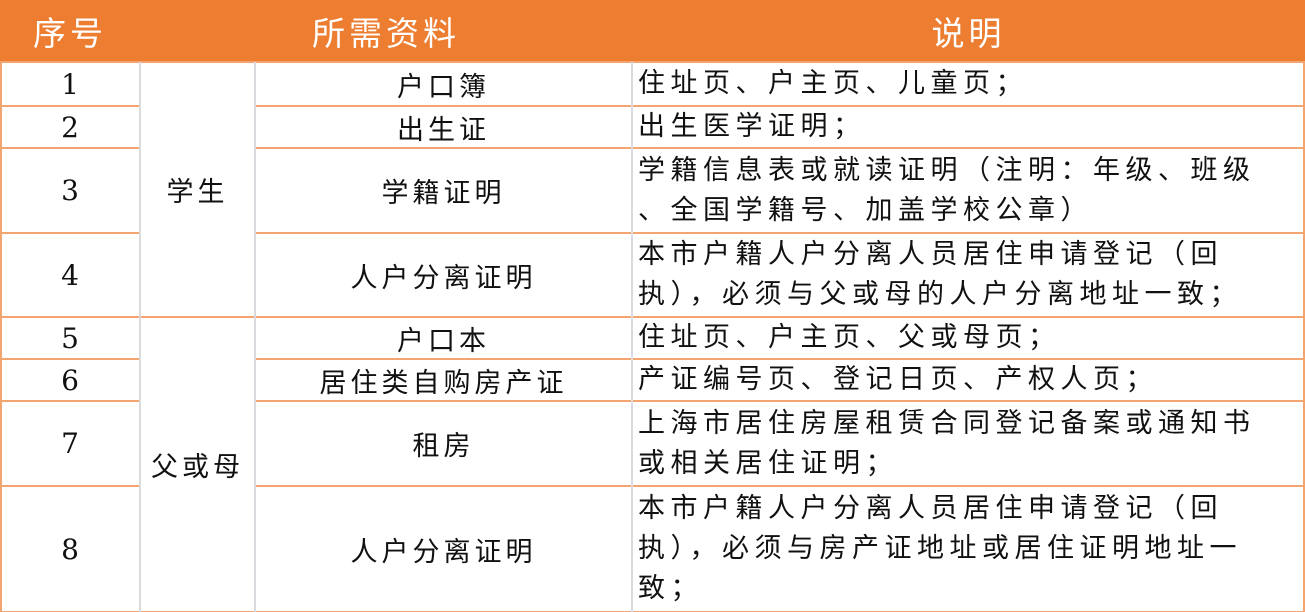 This screenshot has width=1305, height=612. Describe the element at coordinates (443, 383) in the screenshot. I see `row-material: 居住类自购房产证` at that location.